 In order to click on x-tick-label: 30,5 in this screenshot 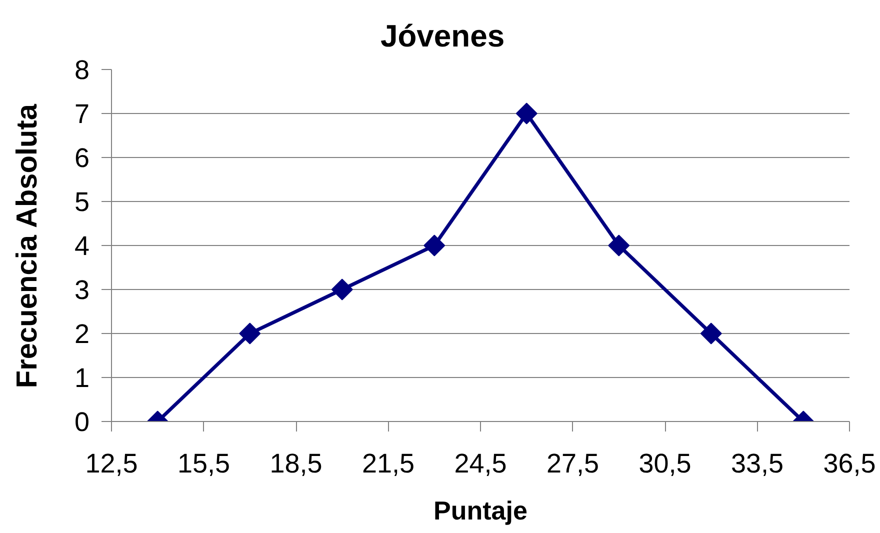, I will do `click(665, 463)`.